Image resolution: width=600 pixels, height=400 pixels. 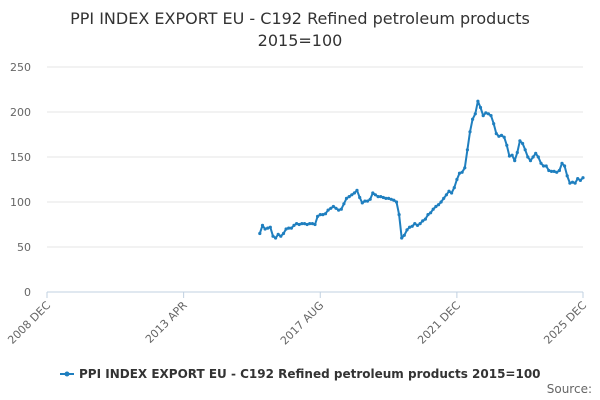 What do you see at coordinates (569, 389) in the screenshot?
I see `source-label: Source:` at bounding box center [569, 389].